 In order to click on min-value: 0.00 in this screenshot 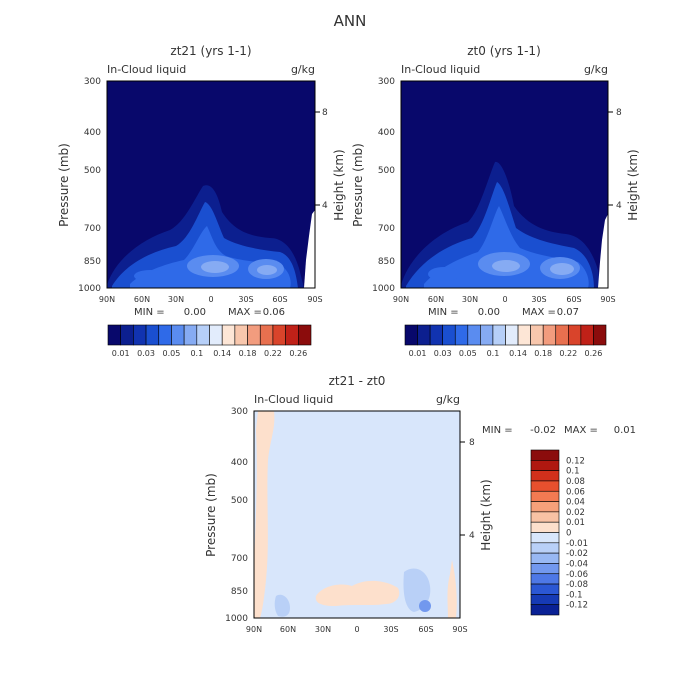, I will do `click(195, 312)`.